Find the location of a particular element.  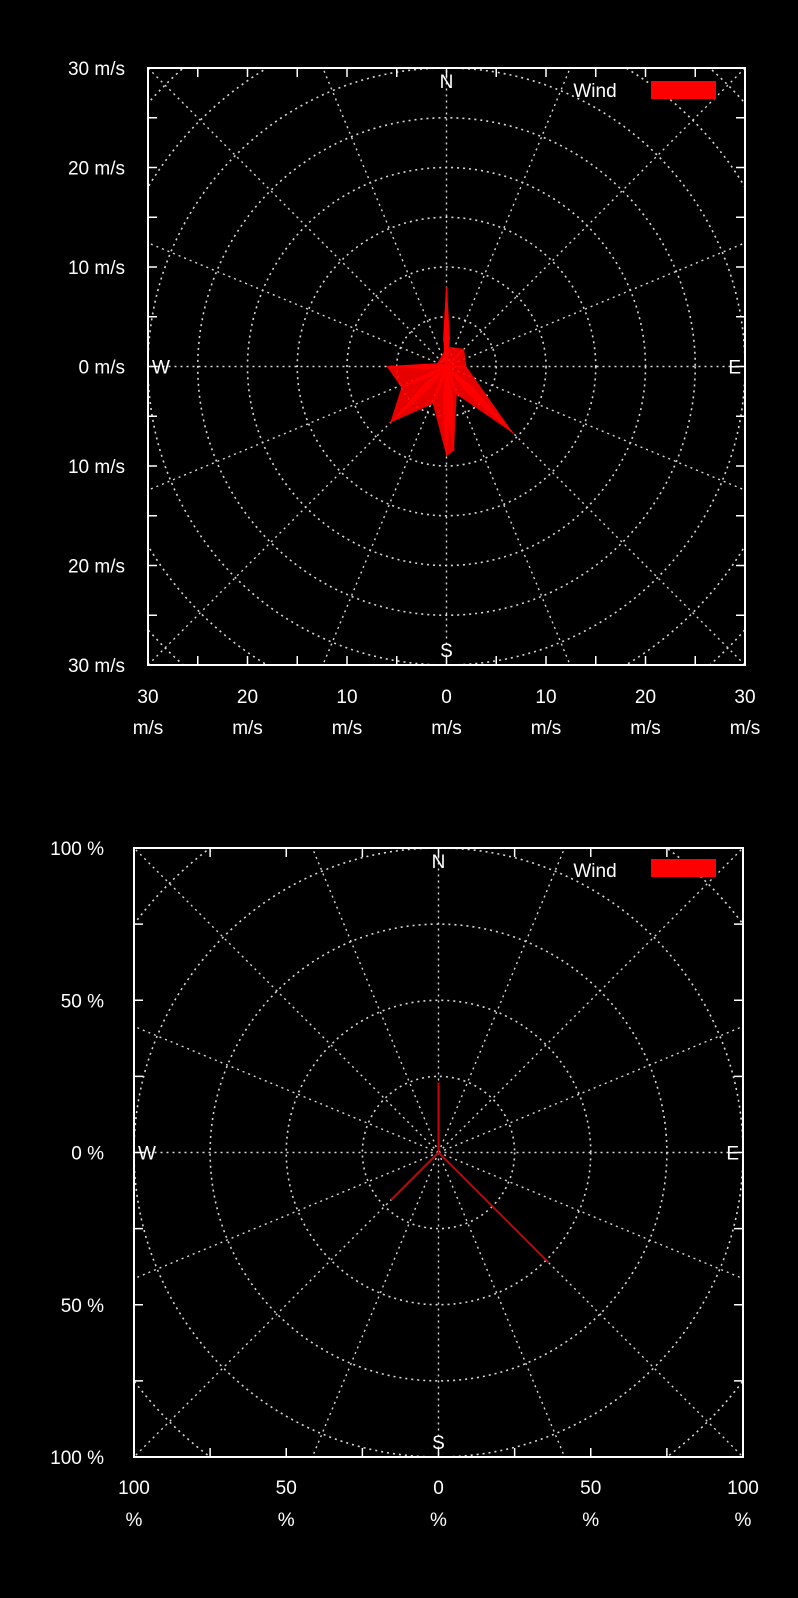

y-tick-label: 0 % is located at coordinates (87, 1154).